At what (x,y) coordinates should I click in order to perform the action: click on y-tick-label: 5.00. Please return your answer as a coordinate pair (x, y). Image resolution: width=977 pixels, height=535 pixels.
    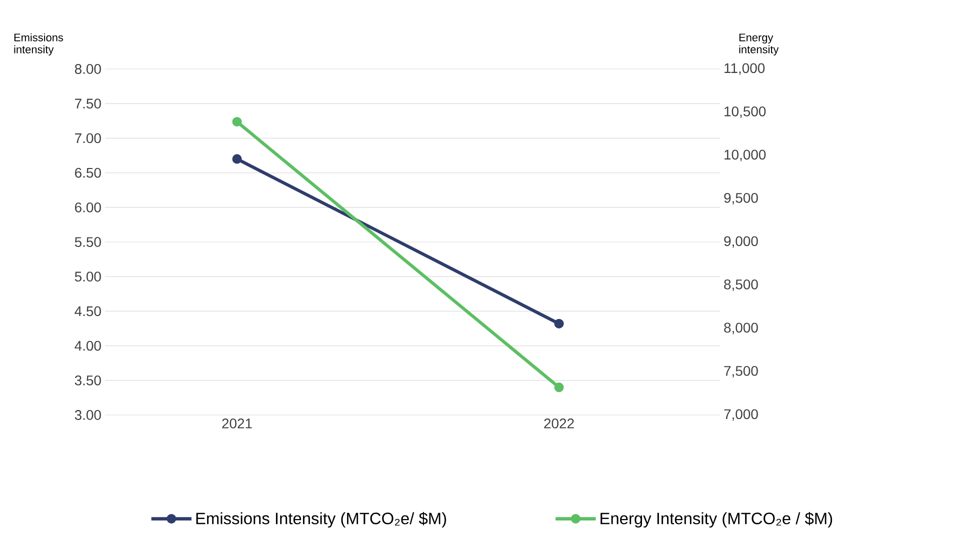
    Looking at the image, I should click on (87, 277).